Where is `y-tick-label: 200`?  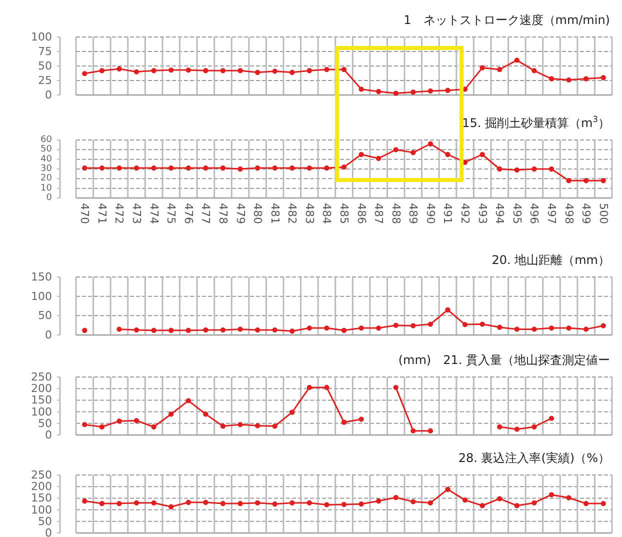
y-tick-label: 200 is located at coordinates (41, 389).